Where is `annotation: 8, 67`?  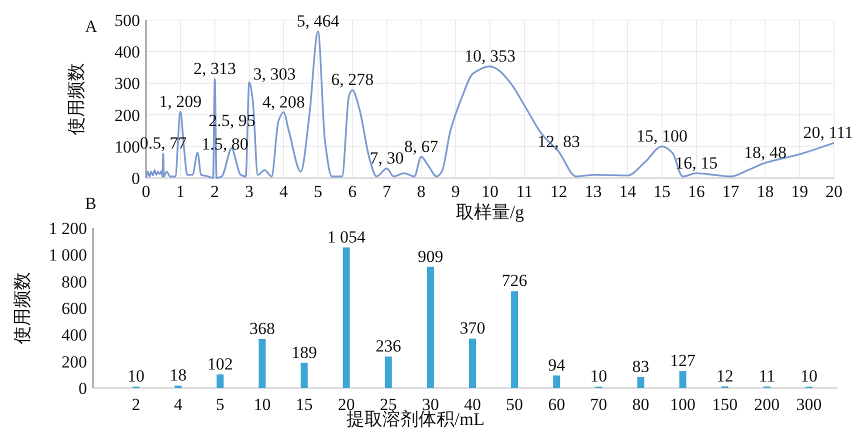 annotation: 8, 67 is located at coordinates (421, 146).